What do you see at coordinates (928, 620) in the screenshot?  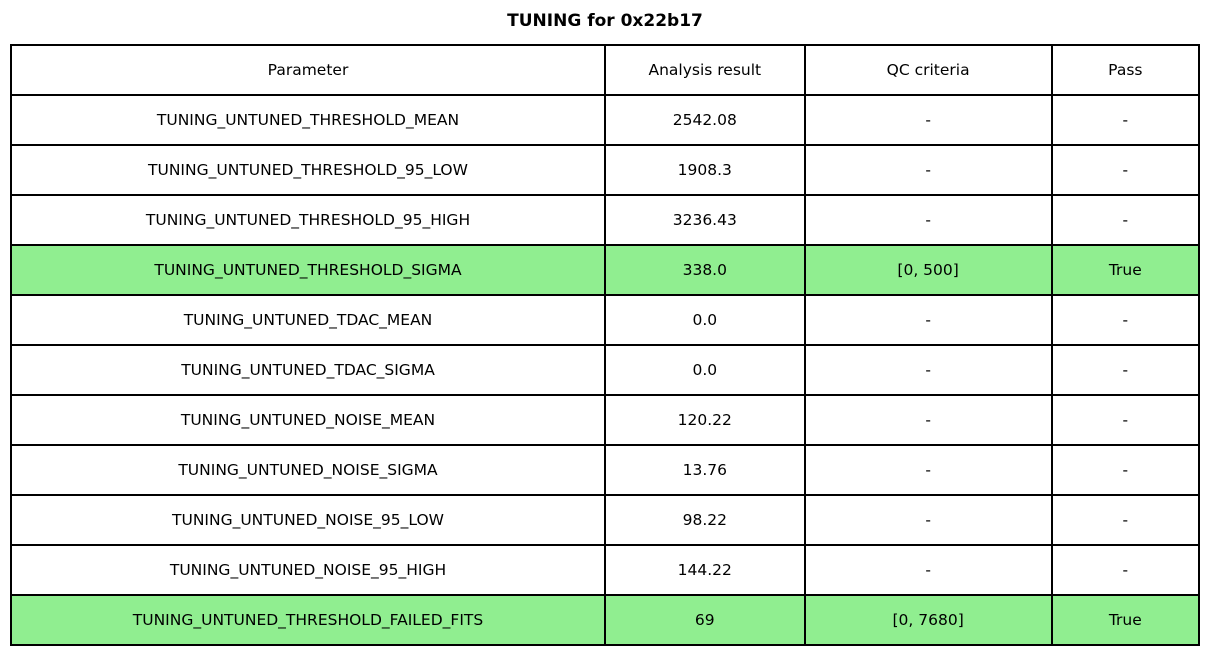 I see `qc-criteria-cell: [0, 7680]` at bounding box center [928, 620].